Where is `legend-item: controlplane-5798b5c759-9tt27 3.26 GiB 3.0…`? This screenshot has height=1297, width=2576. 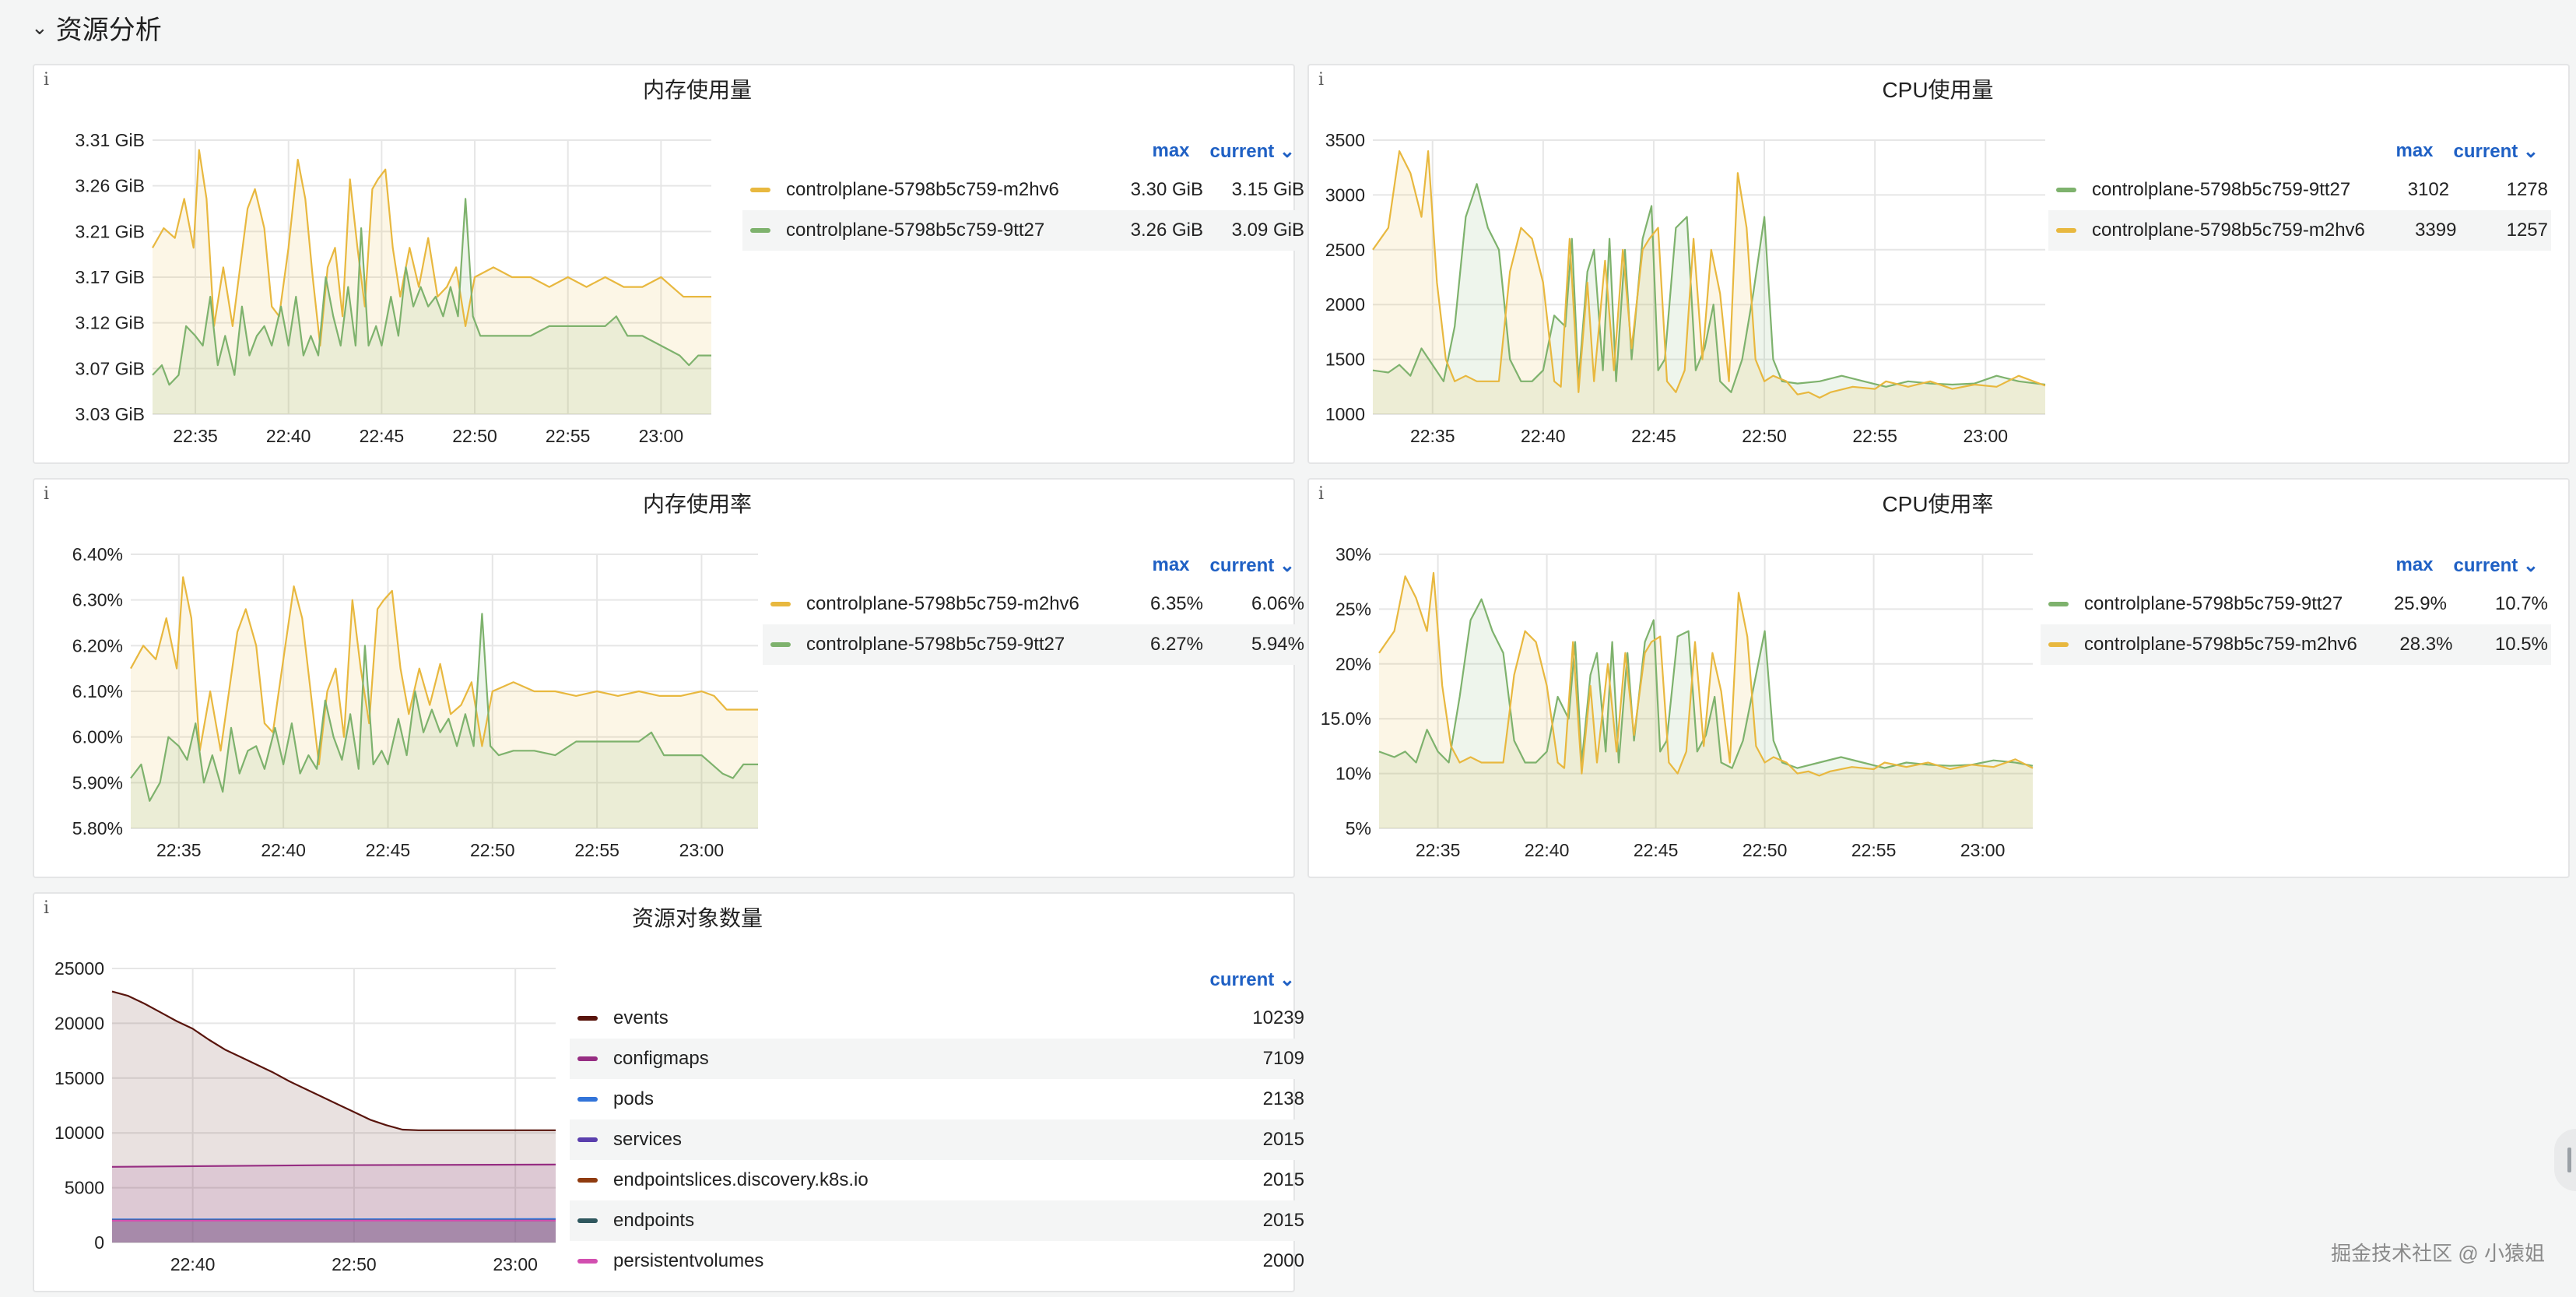
legend-item: controlplane-5798b5c759-9tt27 3.26 GiB 3.0… is located at coordinates (1025, 231).